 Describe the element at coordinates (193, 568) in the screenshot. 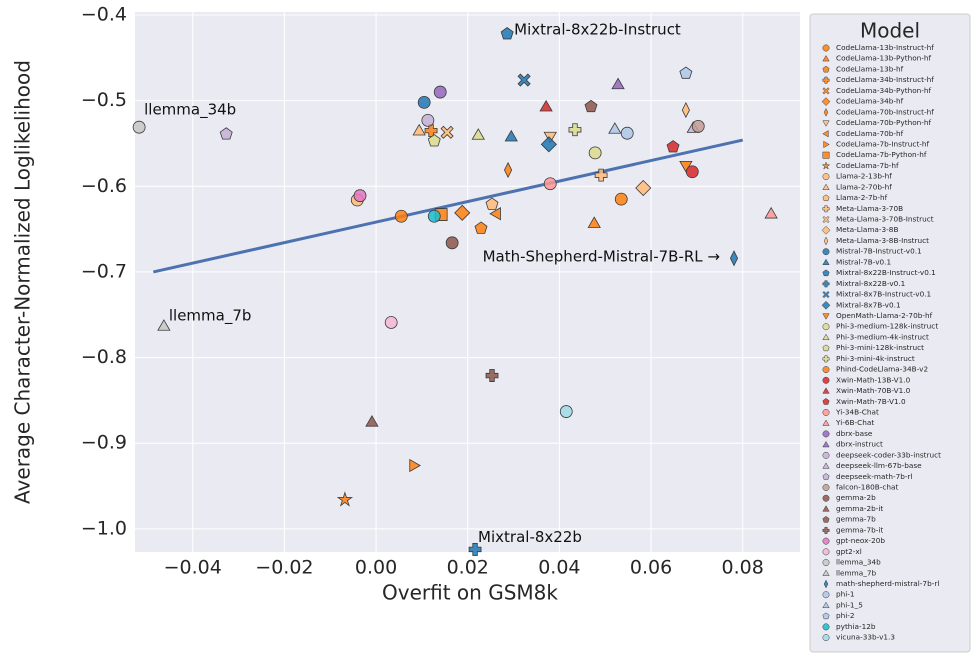

I see `x-tick-label: −0.04` at that location.